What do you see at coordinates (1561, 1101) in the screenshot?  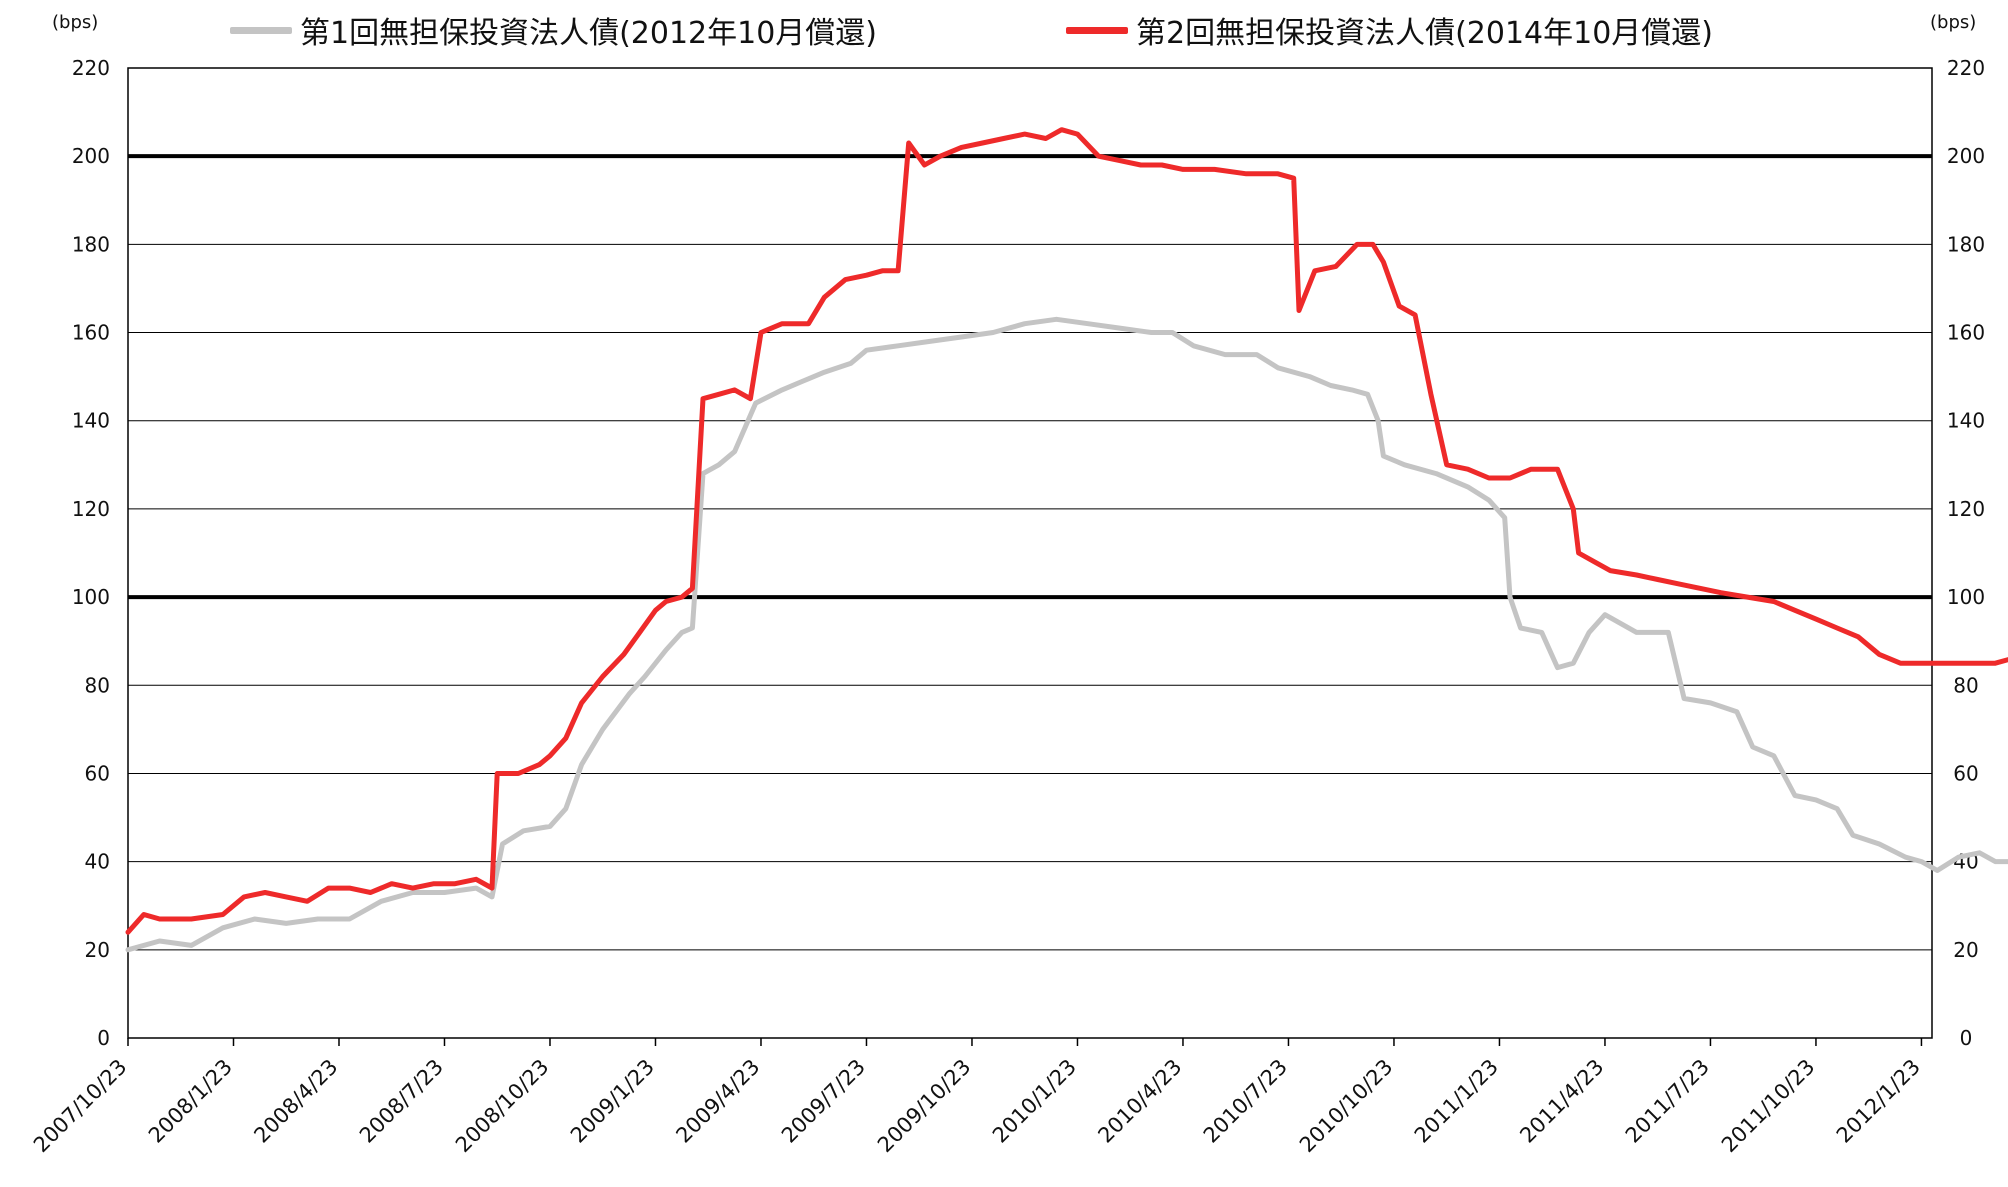 I see `x-tick-label: 2011/4/23` at bounding box center [1561, 1101].